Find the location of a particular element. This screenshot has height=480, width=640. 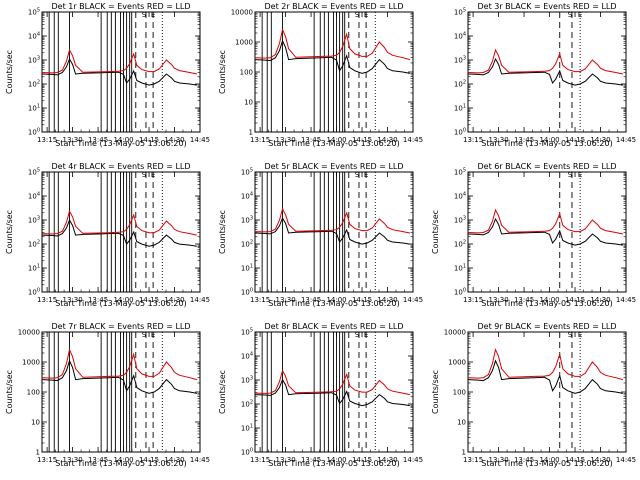

panel-title: Det 8r BLACK = Events RED = LLD is located at coordinates (333, 326).